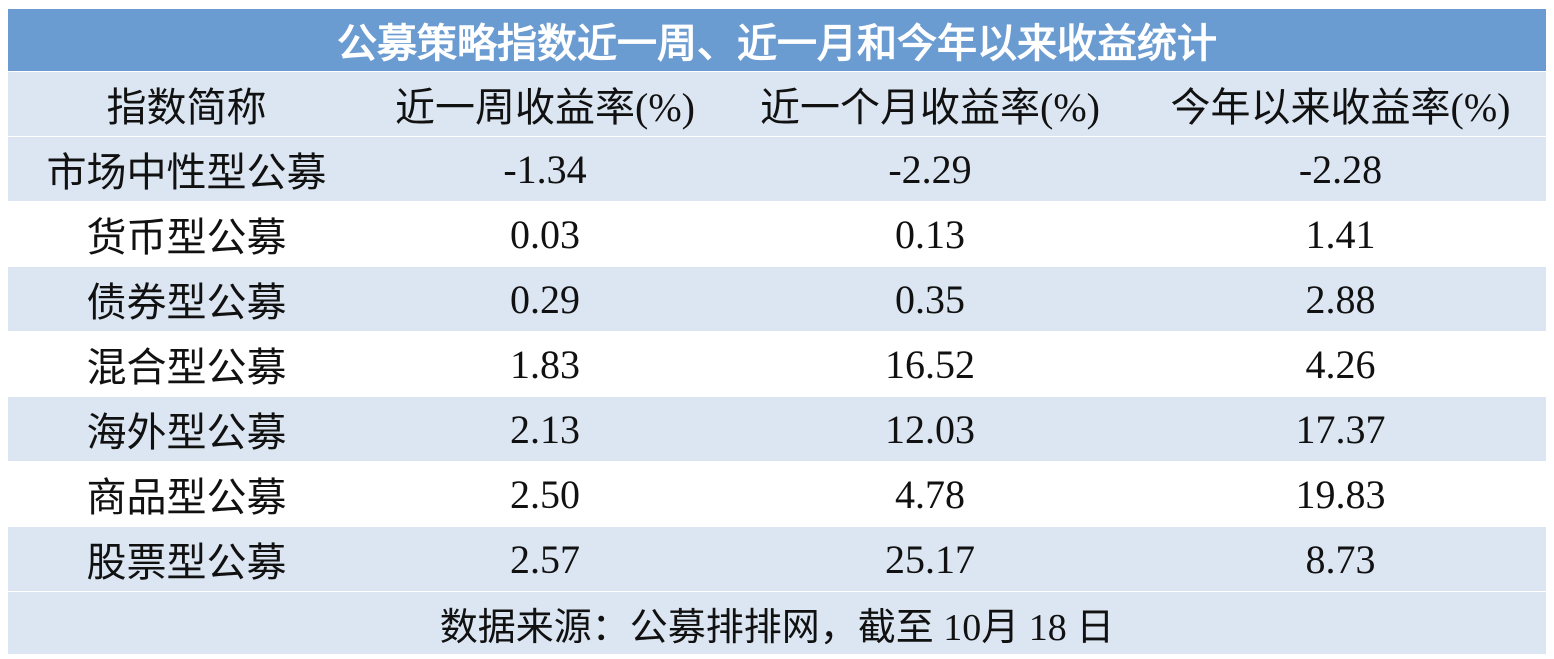 Image resolution: width=1554 pixels, height=659 pixels. Describe the element at coordinates (930, 234) in the screenshot. I see `return-value: 0.13` at that location.